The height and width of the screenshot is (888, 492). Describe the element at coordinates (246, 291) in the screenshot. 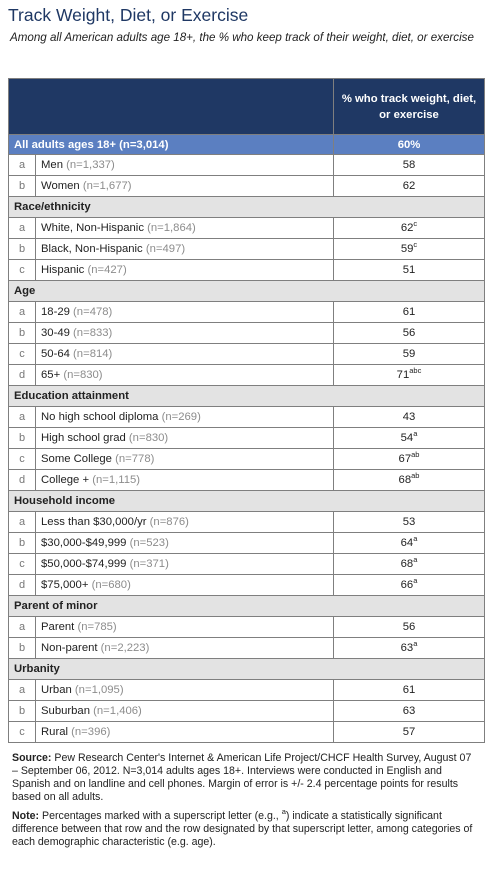

I see `section-title: Age` at that location.